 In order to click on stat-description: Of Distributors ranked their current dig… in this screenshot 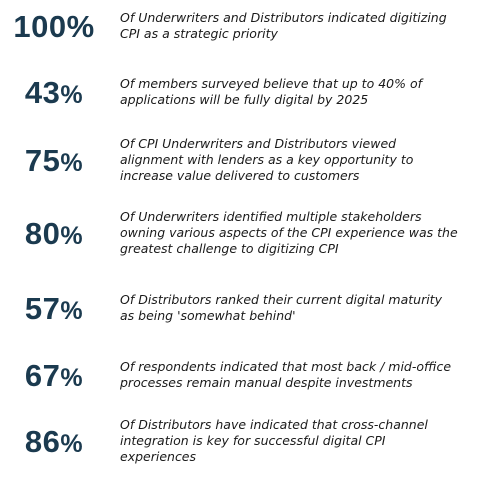, I will do `click(281, 307)`.